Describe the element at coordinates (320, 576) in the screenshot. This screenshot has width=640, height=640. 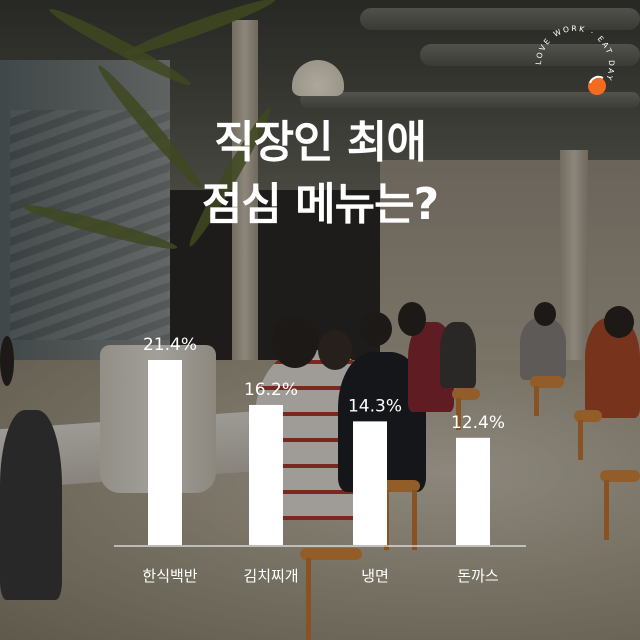
I see `category-label-group: 한식백반 김치찌개 냉면 돈까스` at that location.